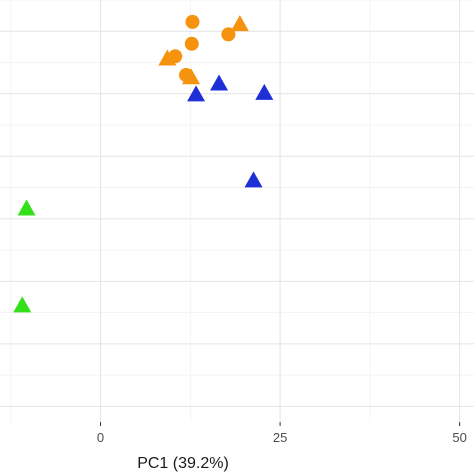  Describe the element at coordinates (459, 437) in the screenshot. I see `x-tick-label: 50` at that location.